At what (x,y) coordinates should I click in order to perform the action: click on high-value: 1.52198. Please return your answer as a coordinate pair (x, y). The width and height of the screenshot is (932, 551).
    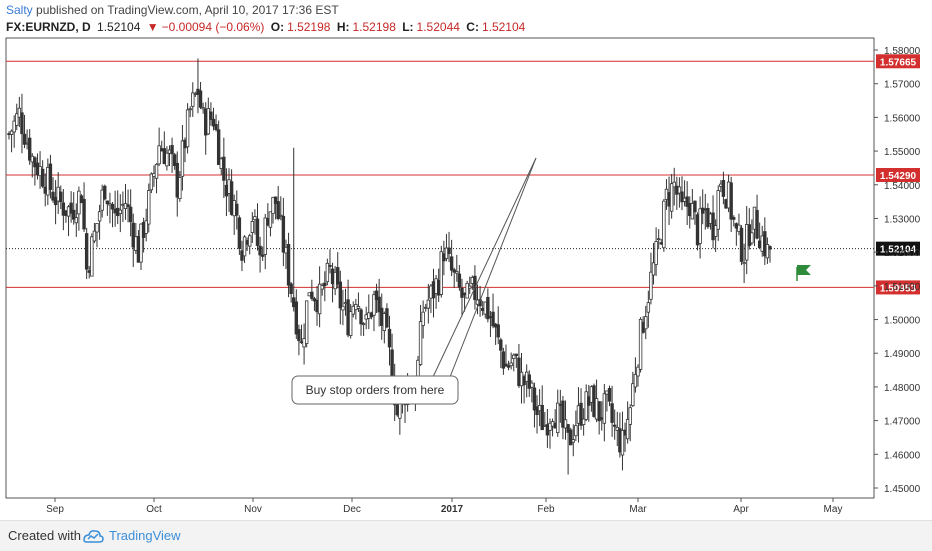
    Looking at the image, I should click on (374, 27).